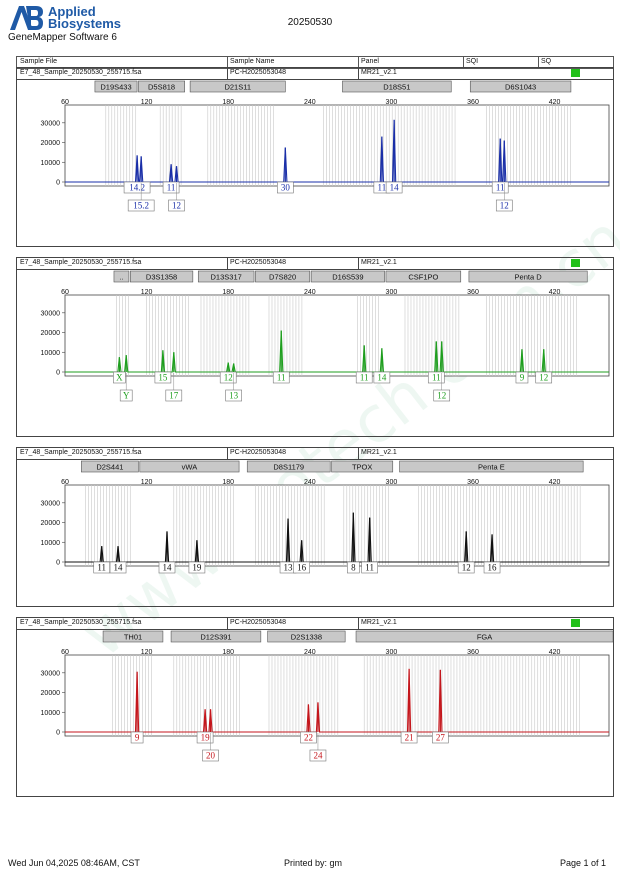  I want to click on allele-label: 17, so click(174, 396).